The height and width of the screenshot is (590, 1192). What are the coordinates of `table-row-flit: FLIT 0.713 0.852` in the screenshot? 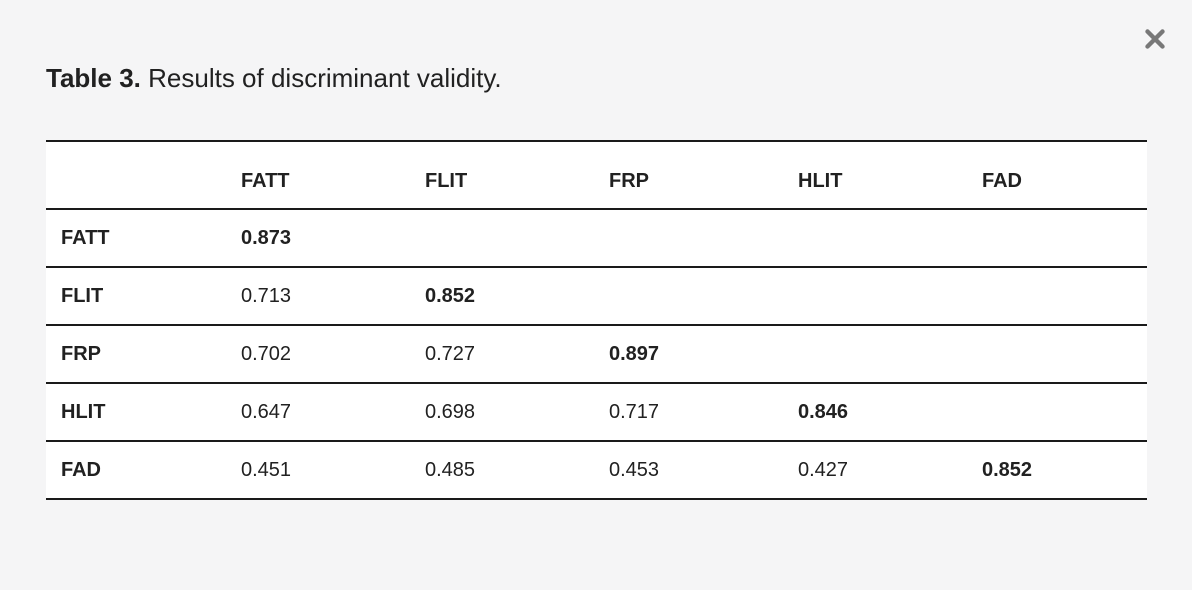 It's located at (596, 296).